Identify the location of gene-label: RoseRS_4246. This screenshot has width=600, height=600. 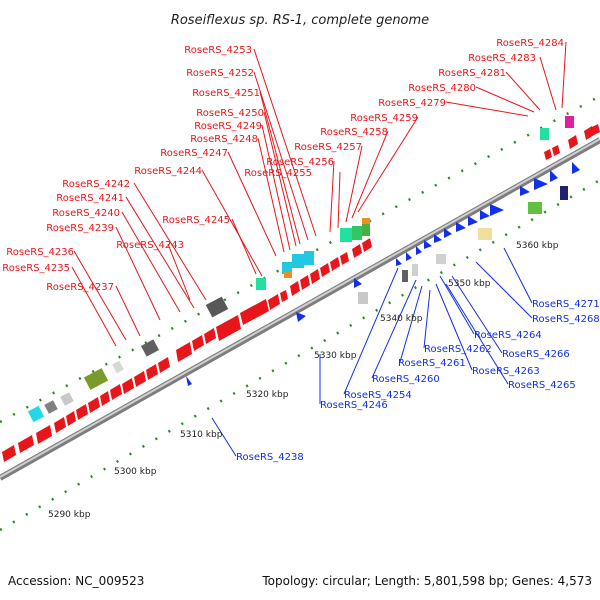
(354, 405).